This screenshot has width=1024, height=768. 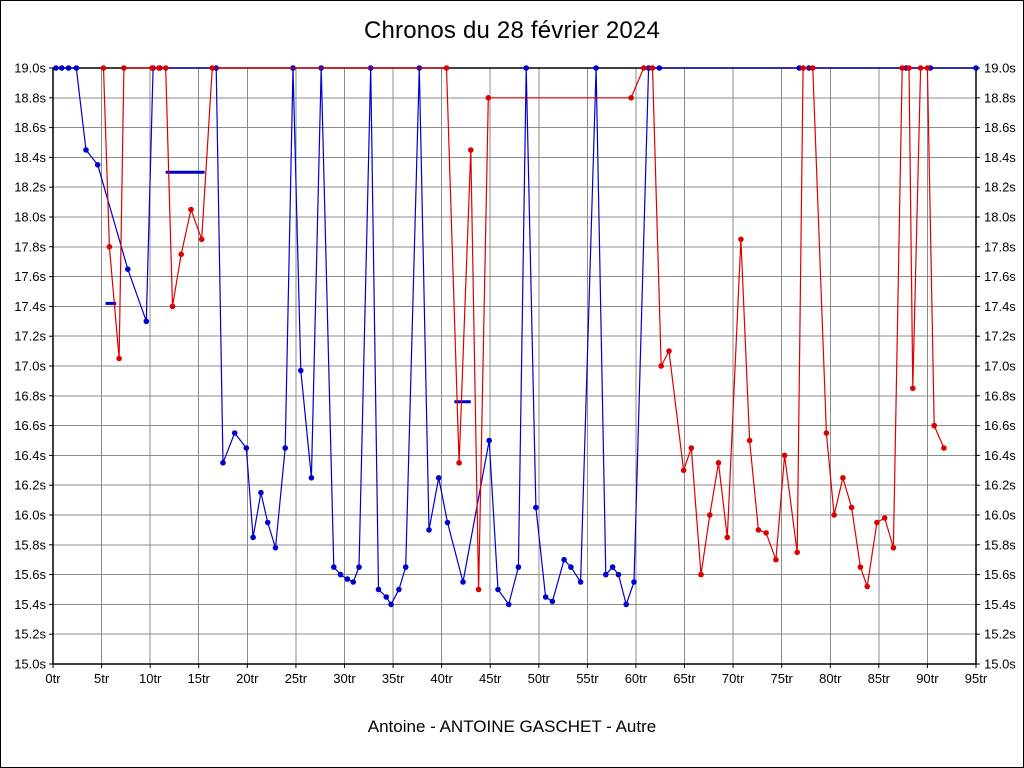 What do you see at coordinates (30, 157) in the screenshot?
I see `y-axis-label-left: 18.4s` at bounding box center [30, 157].